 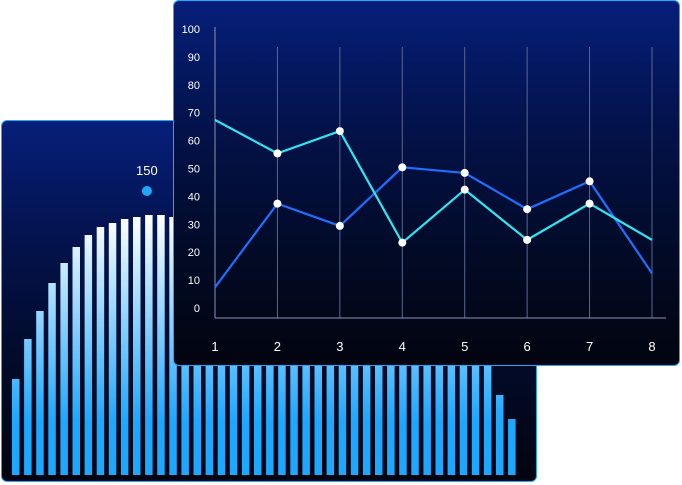 What do you see at coordinates (194, 58) in the screenshot?
I see `y-tick-label: 90` at bounding box center [194, 58].